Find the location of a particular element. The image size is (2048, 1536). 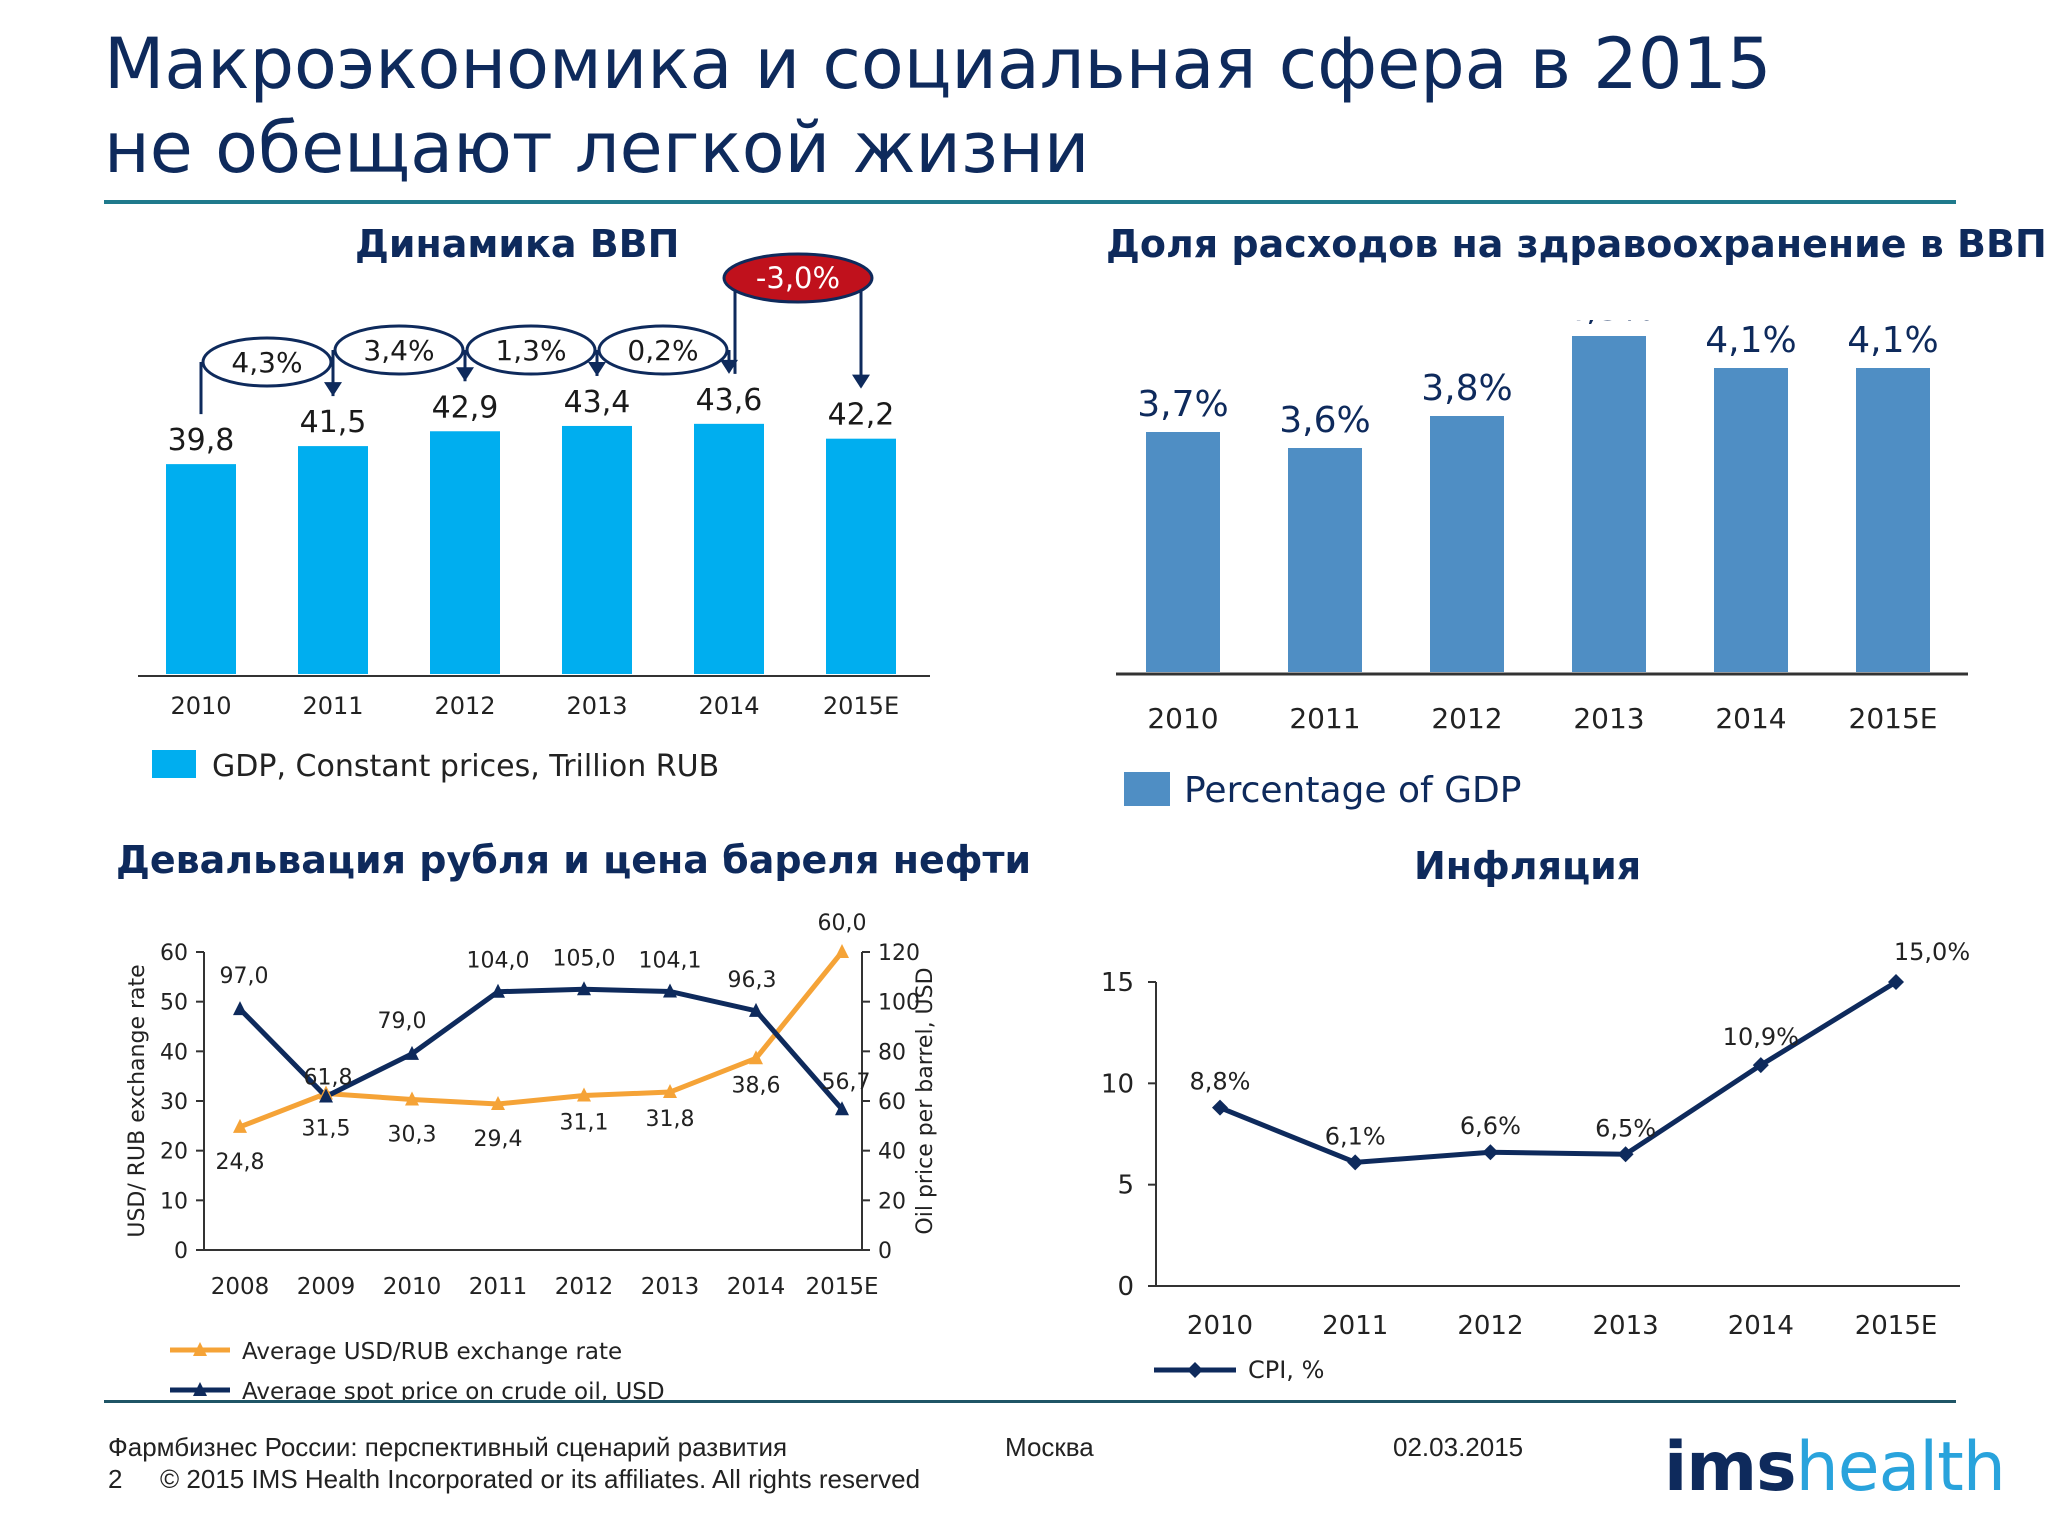

ruble-right-tick: 20 is located at coordinates (892, 1201).